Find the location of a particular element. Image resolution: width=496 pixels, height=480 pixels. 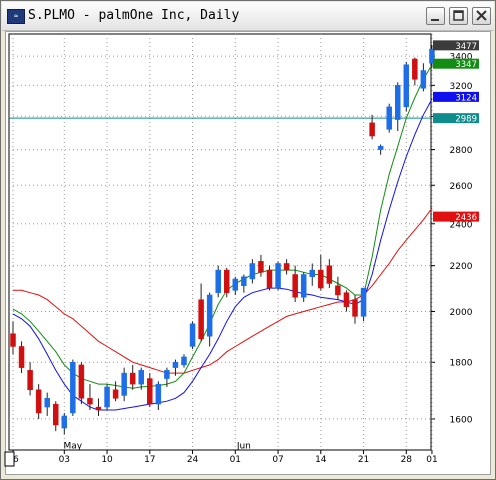

close-icon is located at coordinates (481, 15).